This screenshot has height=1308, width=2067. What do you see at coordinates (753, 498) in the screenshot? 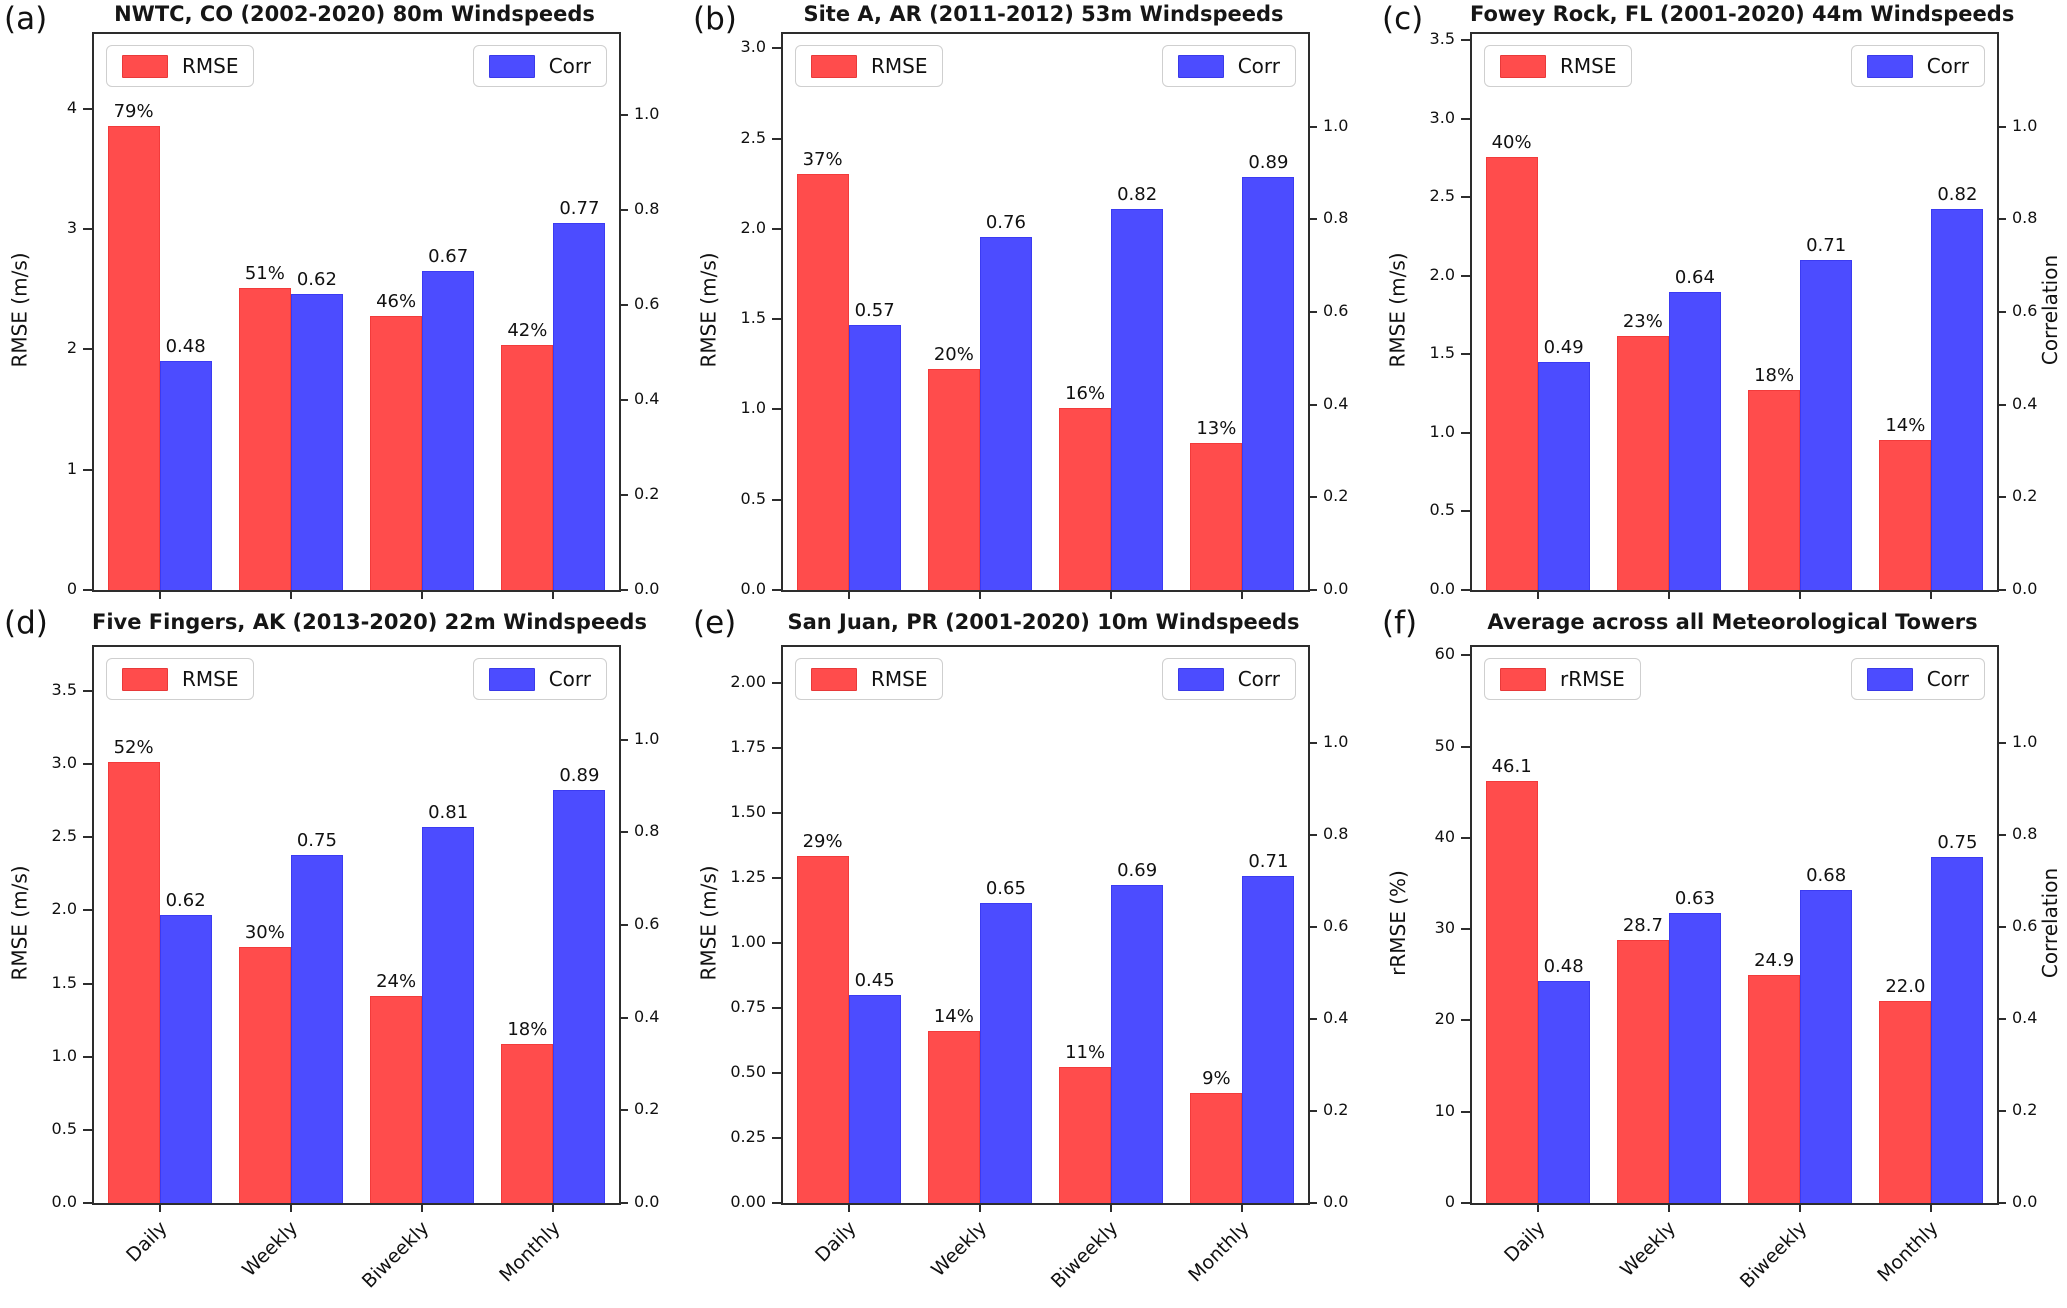
I see `left-tick-label: 0.5` at bounding box center [753, 498].